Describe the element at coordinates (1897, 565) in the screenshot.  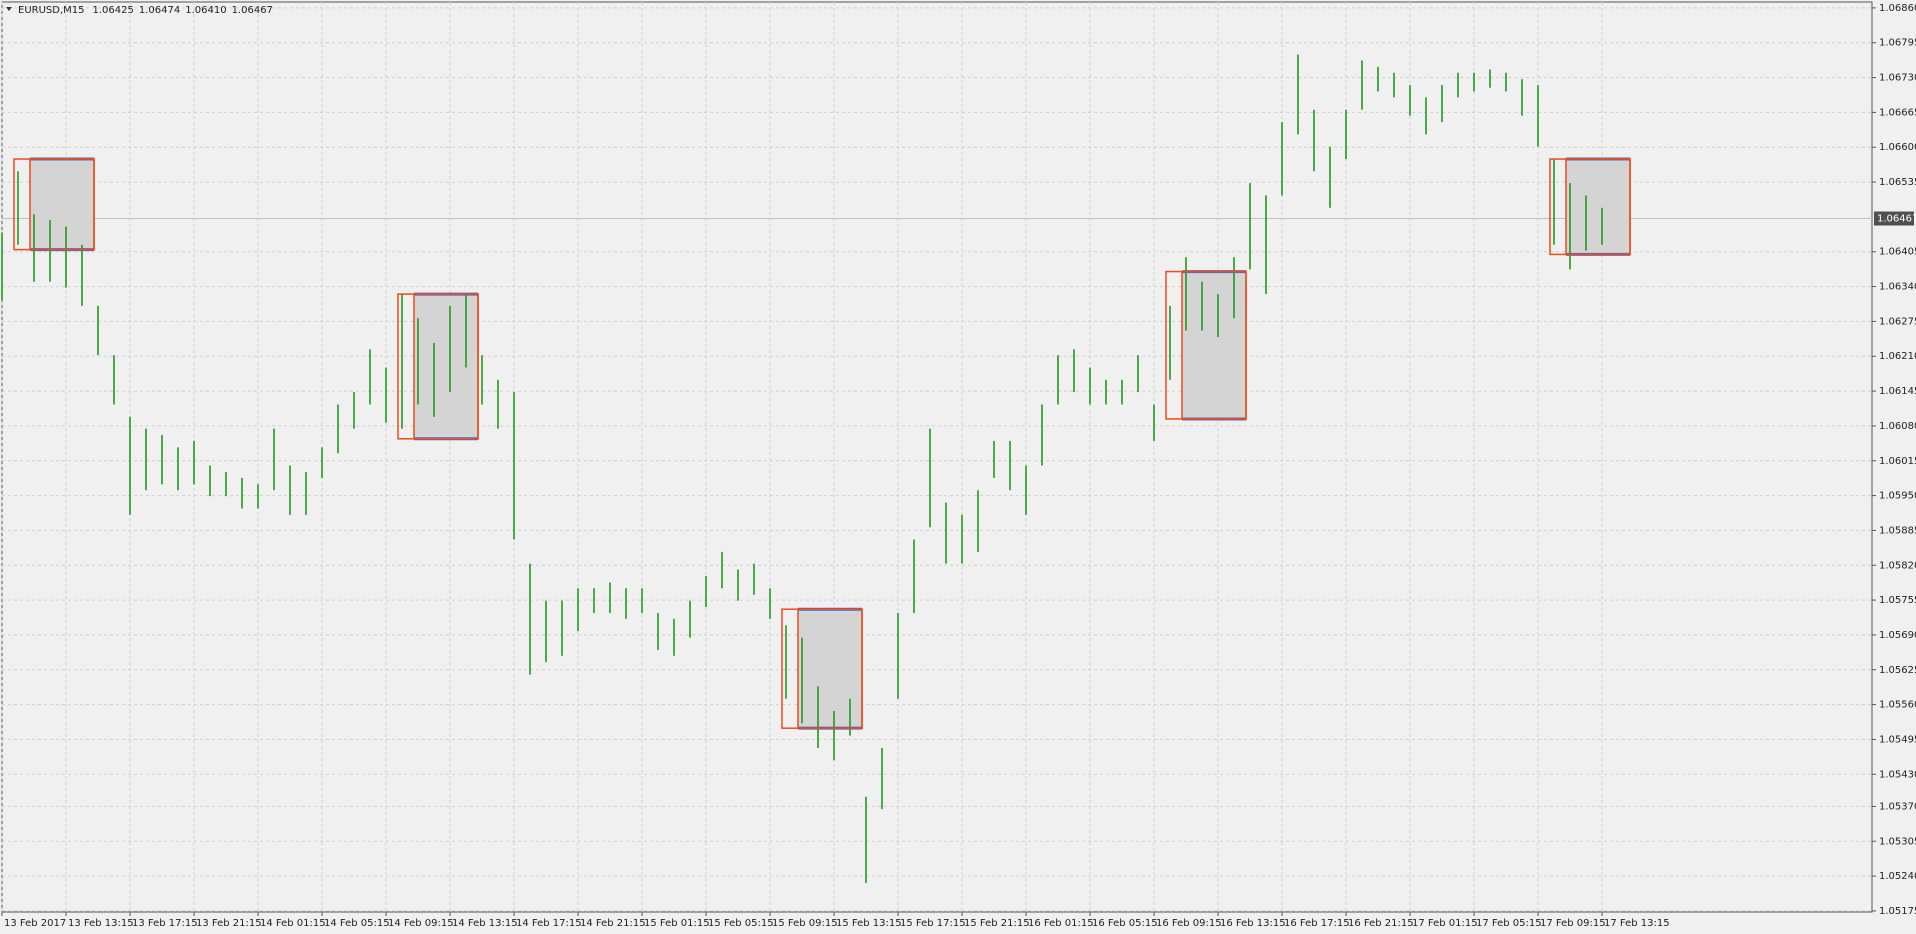
I see `y-tick-label: 1.05820` at that location.